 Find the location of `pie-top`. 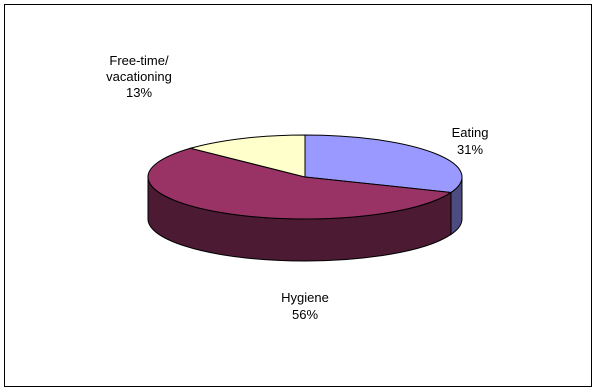

pie-top is located at coordinates (305, 177).